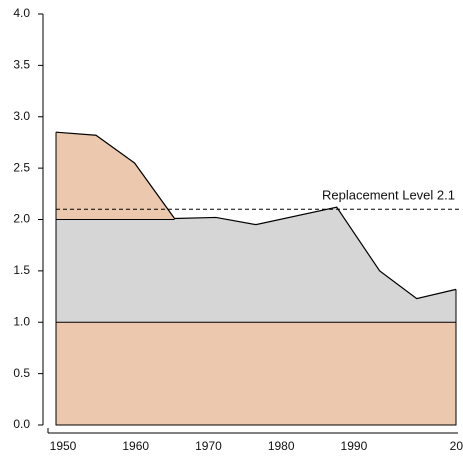  Describe the element at coordinates (456, 446) in the screenshot. I see `x-tick-label: 2005` at that location.